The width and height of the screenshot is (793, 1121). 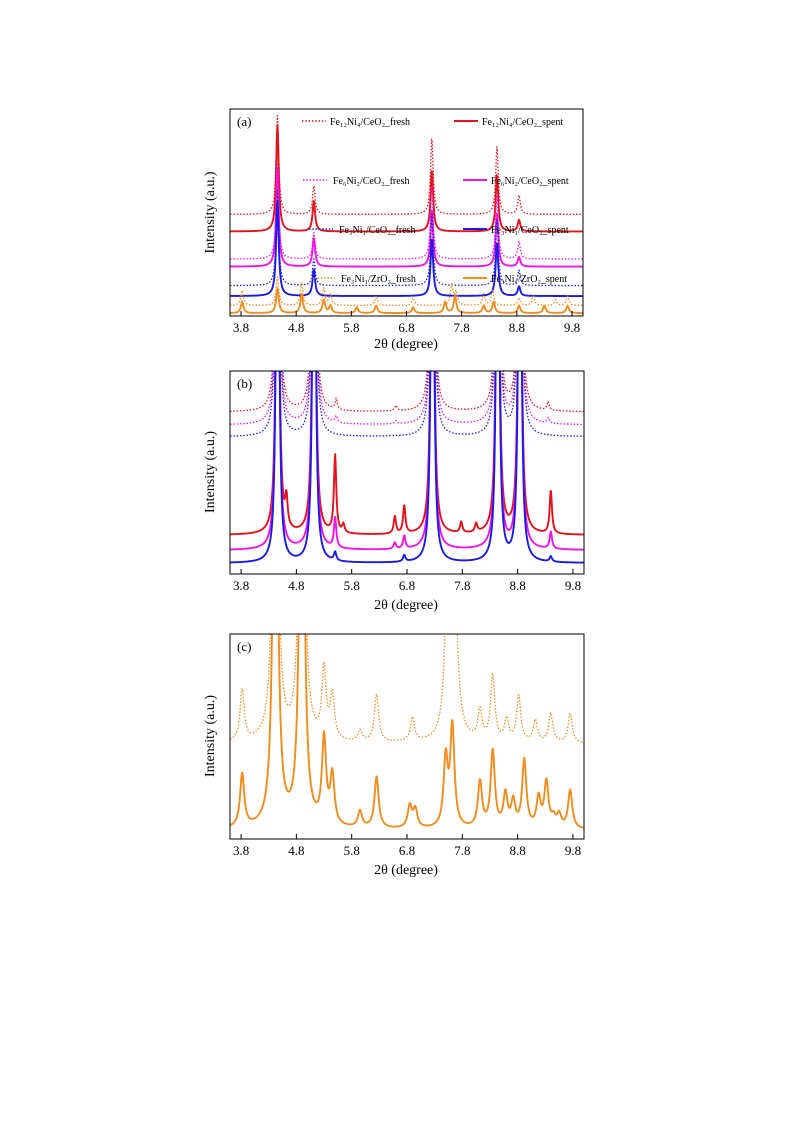 I want to click on x-tick-label-a-4: 7.8, so click(x=462, y=327).